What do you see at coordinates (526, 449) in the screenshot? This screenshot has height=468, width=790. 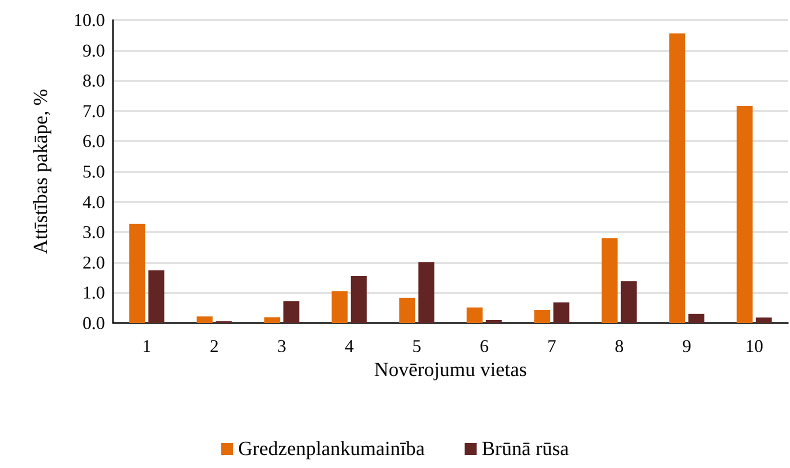 I see `legend-label: Brūnā rūsa` at bounding box center [526, 449].